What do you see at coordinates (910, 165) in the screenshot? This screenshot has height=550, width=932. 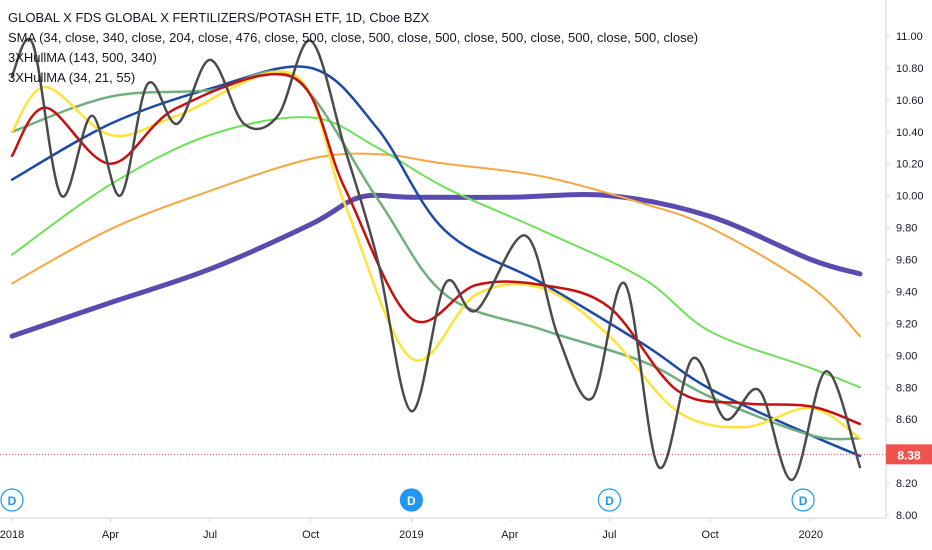 I see `y-tick-label-4: 10.20` at bounding box center [910, 165].